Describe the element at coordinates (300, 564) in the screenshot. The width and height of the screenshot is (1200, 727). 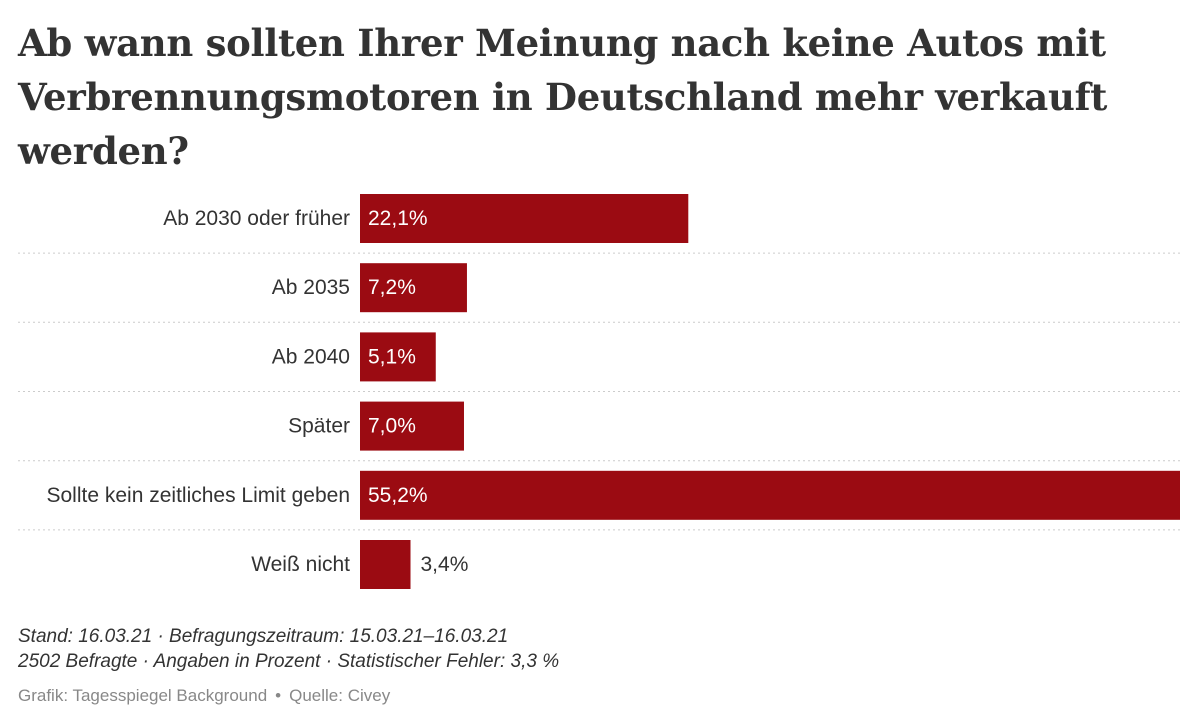
I see `category-label: Weiß nicht` at that location.